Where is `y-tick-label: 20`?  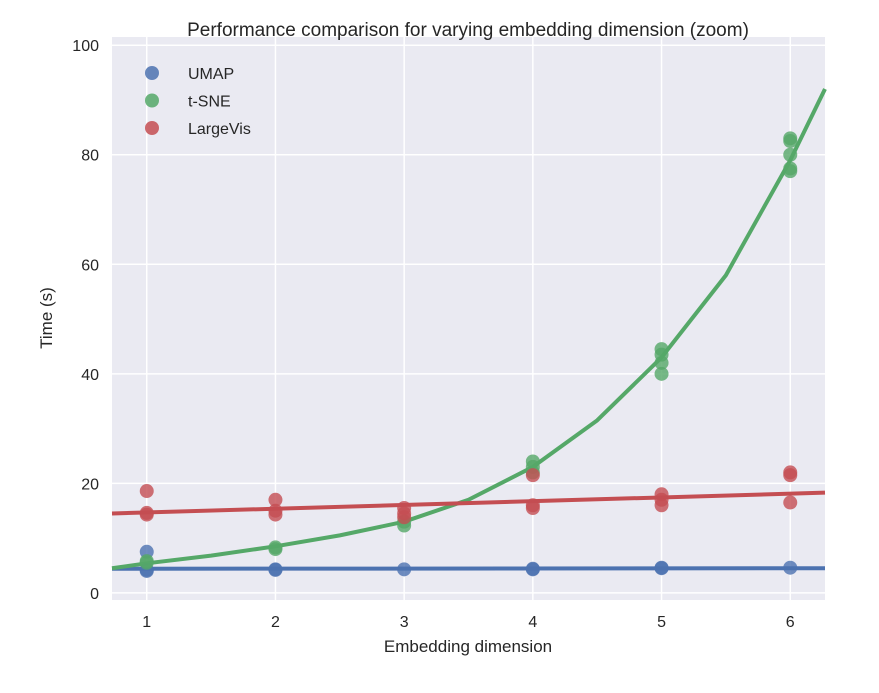
y-tick-label: 20 is located at coordinates (90, 484).